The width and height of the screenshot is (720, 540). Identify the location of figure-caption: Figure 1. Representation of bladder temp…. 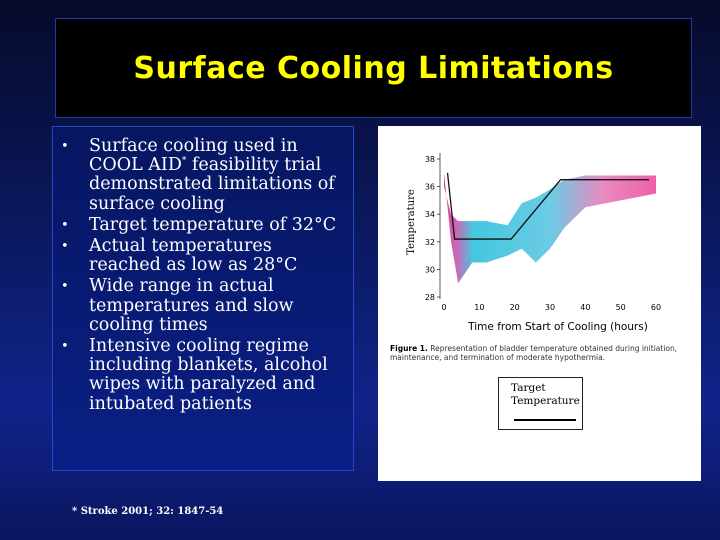
(542, 353).